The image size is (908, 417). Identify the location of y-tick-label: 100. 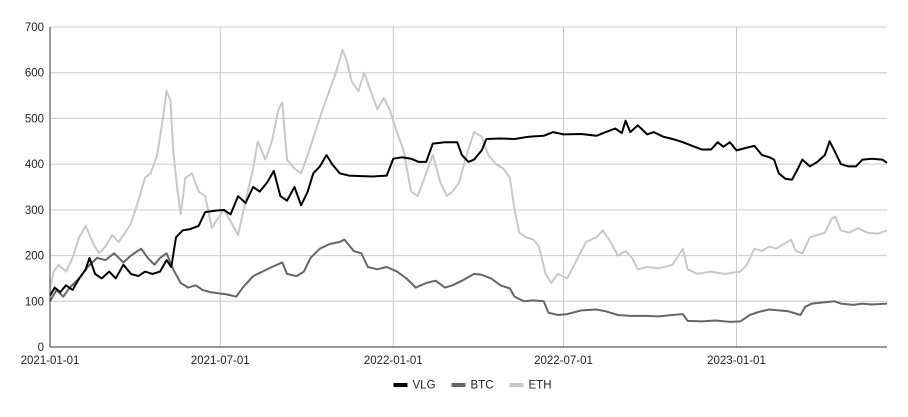
(34, 302).